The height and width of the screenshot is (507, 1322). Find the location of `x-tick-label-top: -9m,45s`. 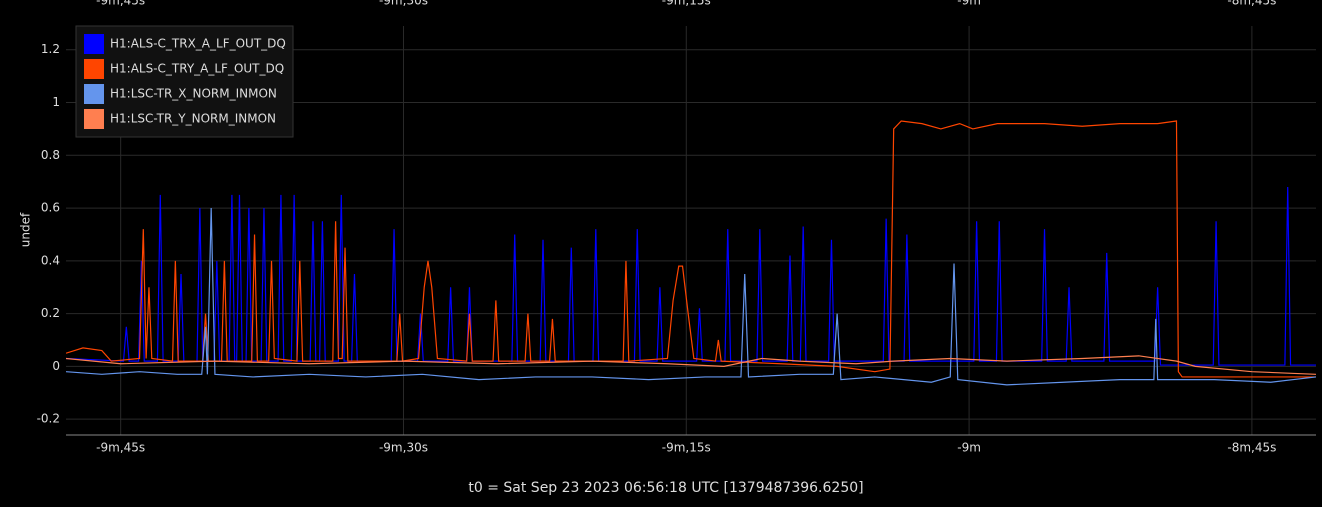

x-tick-label-top: -9m,45s is located at coordinates (120, 4).